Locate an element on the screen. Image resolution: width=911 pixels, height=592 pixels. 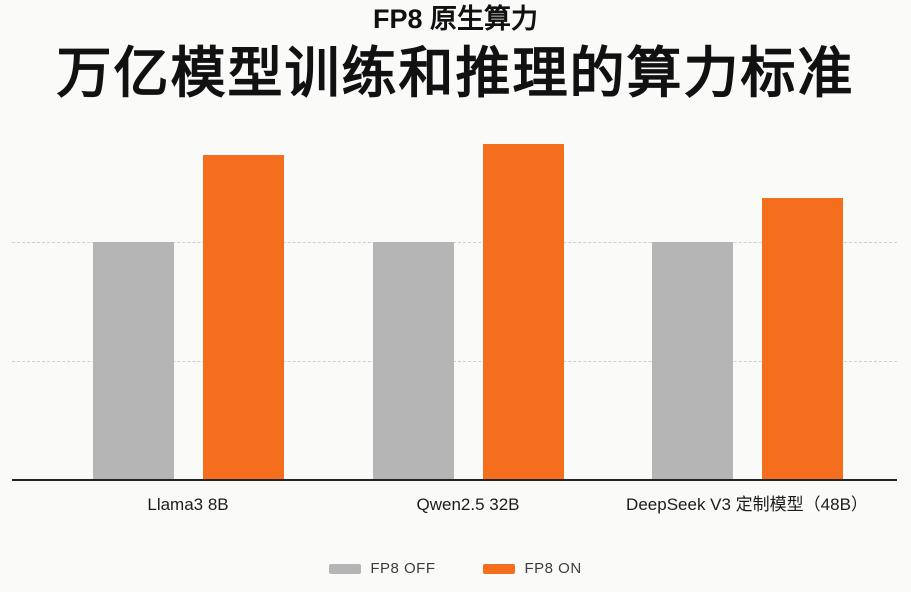
bar-fp8-off-qwen2-5-32b is located at coordinates (413, 361).